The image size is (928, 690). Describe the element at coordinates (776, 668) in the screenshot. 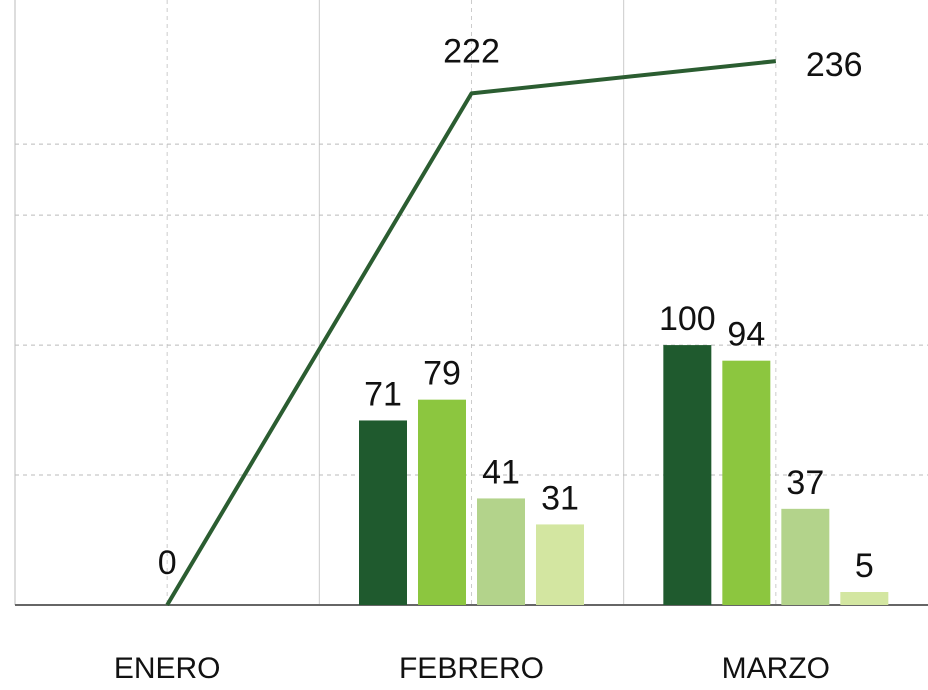

I see `x-tick-label: MARZO` at that location.